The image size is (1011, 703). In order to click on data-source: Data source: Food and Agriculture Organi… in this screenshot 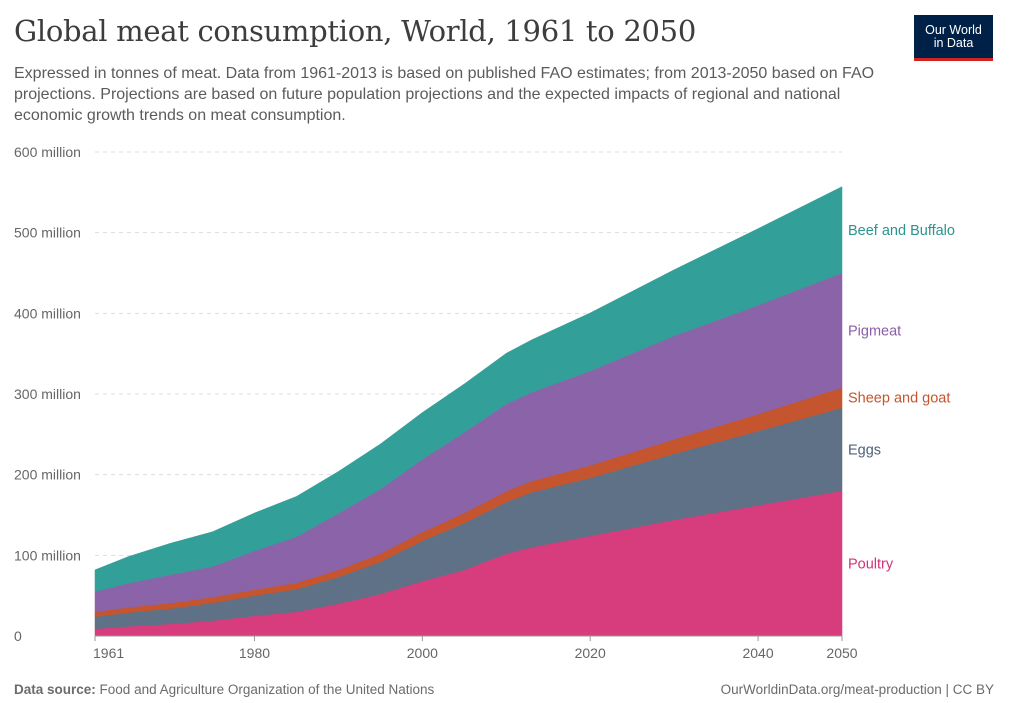, I will do `click(224, 689)`.